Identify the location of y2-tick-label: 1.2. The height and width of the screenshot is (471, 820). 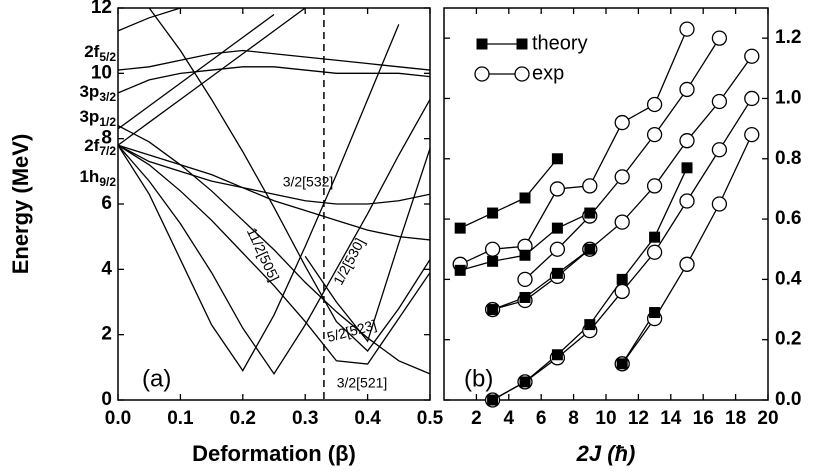
(788, 37).